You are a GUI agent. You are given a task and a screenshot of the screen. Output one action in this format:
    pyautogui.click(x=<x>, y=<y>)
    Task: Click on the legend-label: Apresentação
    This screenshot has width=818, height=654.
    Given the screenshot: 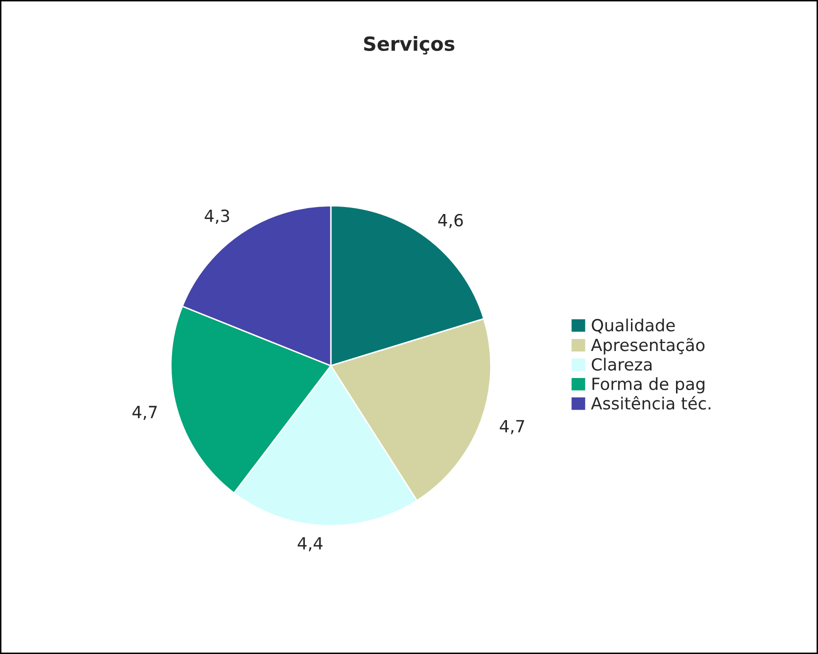 What is the action you would take?
    pyautogui.click(x=648, y=346)
    